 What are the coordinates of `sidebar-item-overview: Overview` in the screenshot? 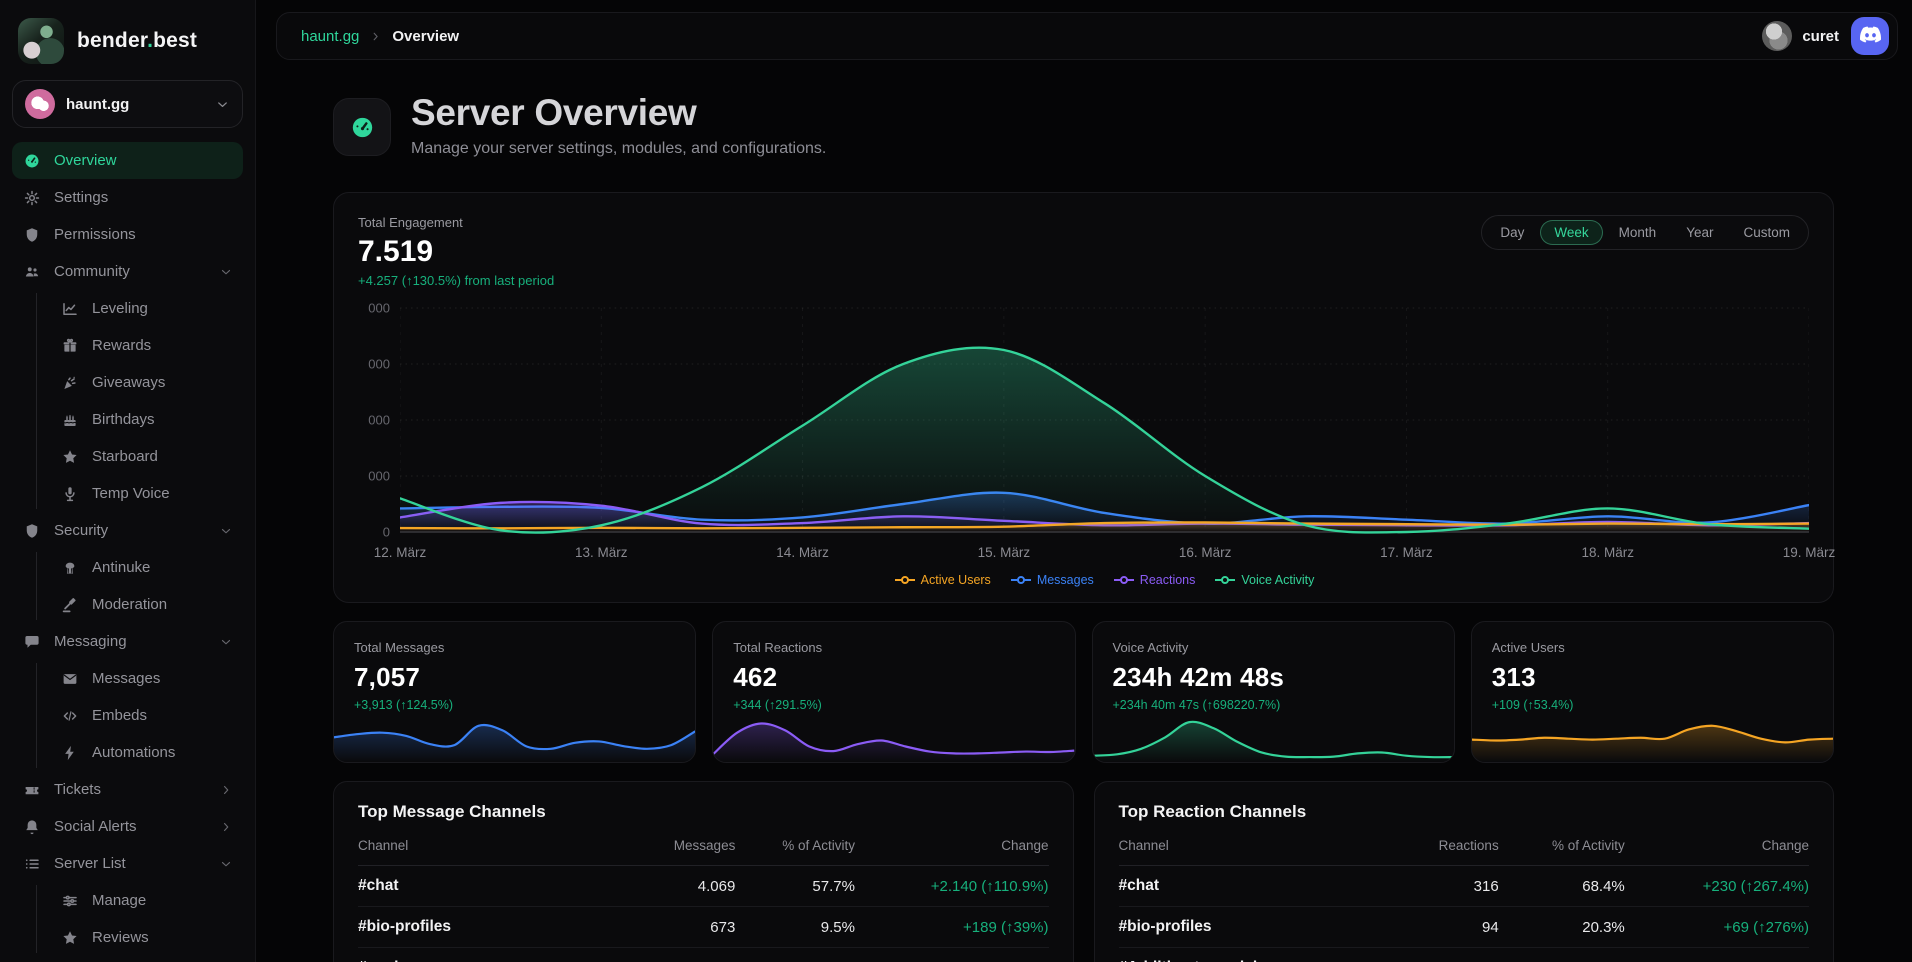 It's located at (127, 160).